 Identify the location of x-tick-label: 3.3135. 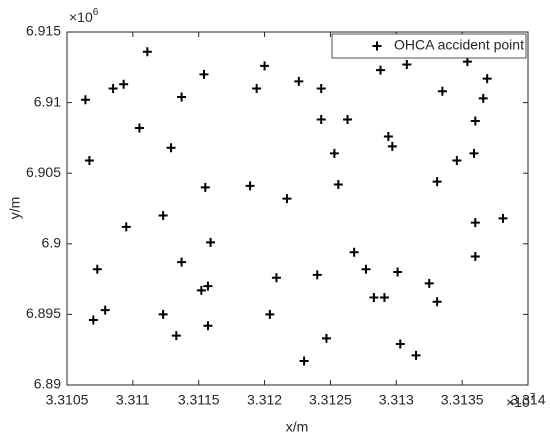
(462, 400).